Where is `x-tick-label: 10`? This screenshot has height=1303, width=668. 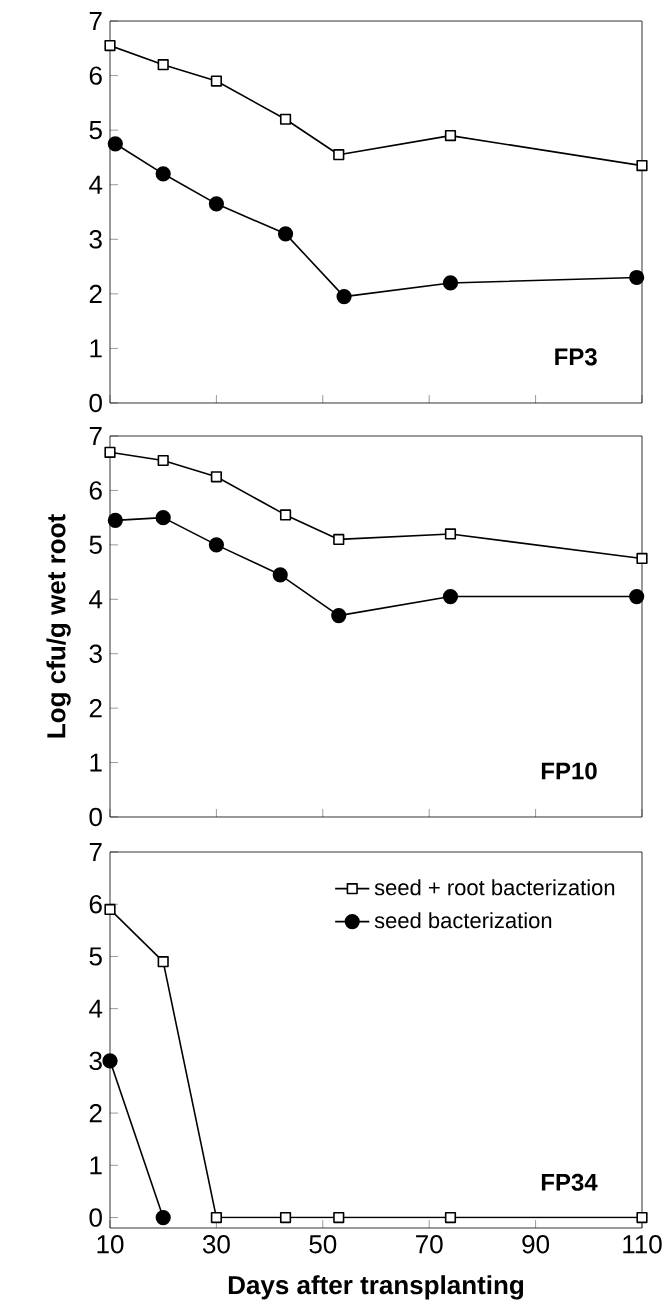
x-tick-label: 10 is located at coordinates (110, 1244).